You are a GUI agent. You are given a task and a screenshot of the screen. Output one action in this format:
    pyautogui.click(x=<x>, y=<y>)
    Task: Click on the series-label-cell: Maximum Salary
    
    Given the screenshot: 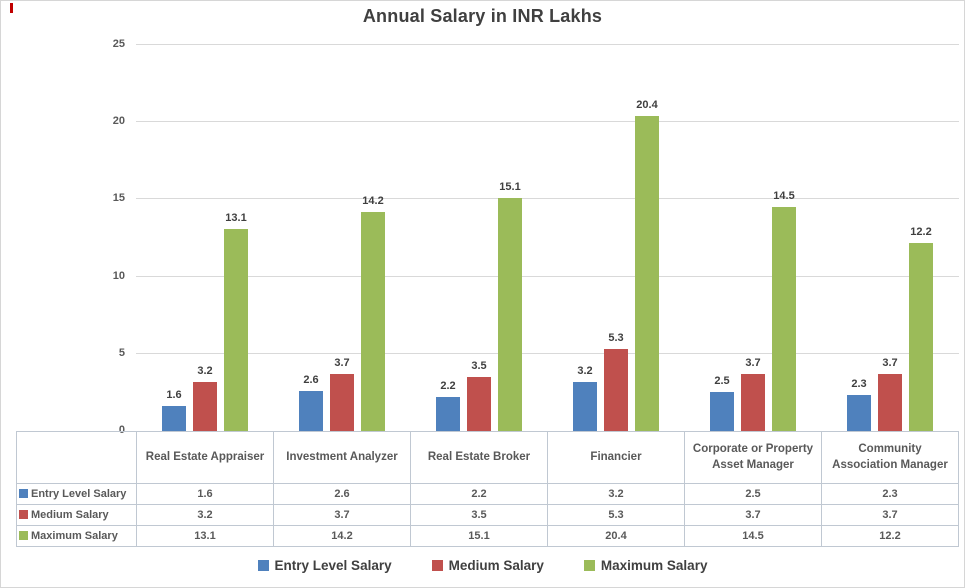 What is the action you would take?
    pyautogui.click(x=76, y=536)
    